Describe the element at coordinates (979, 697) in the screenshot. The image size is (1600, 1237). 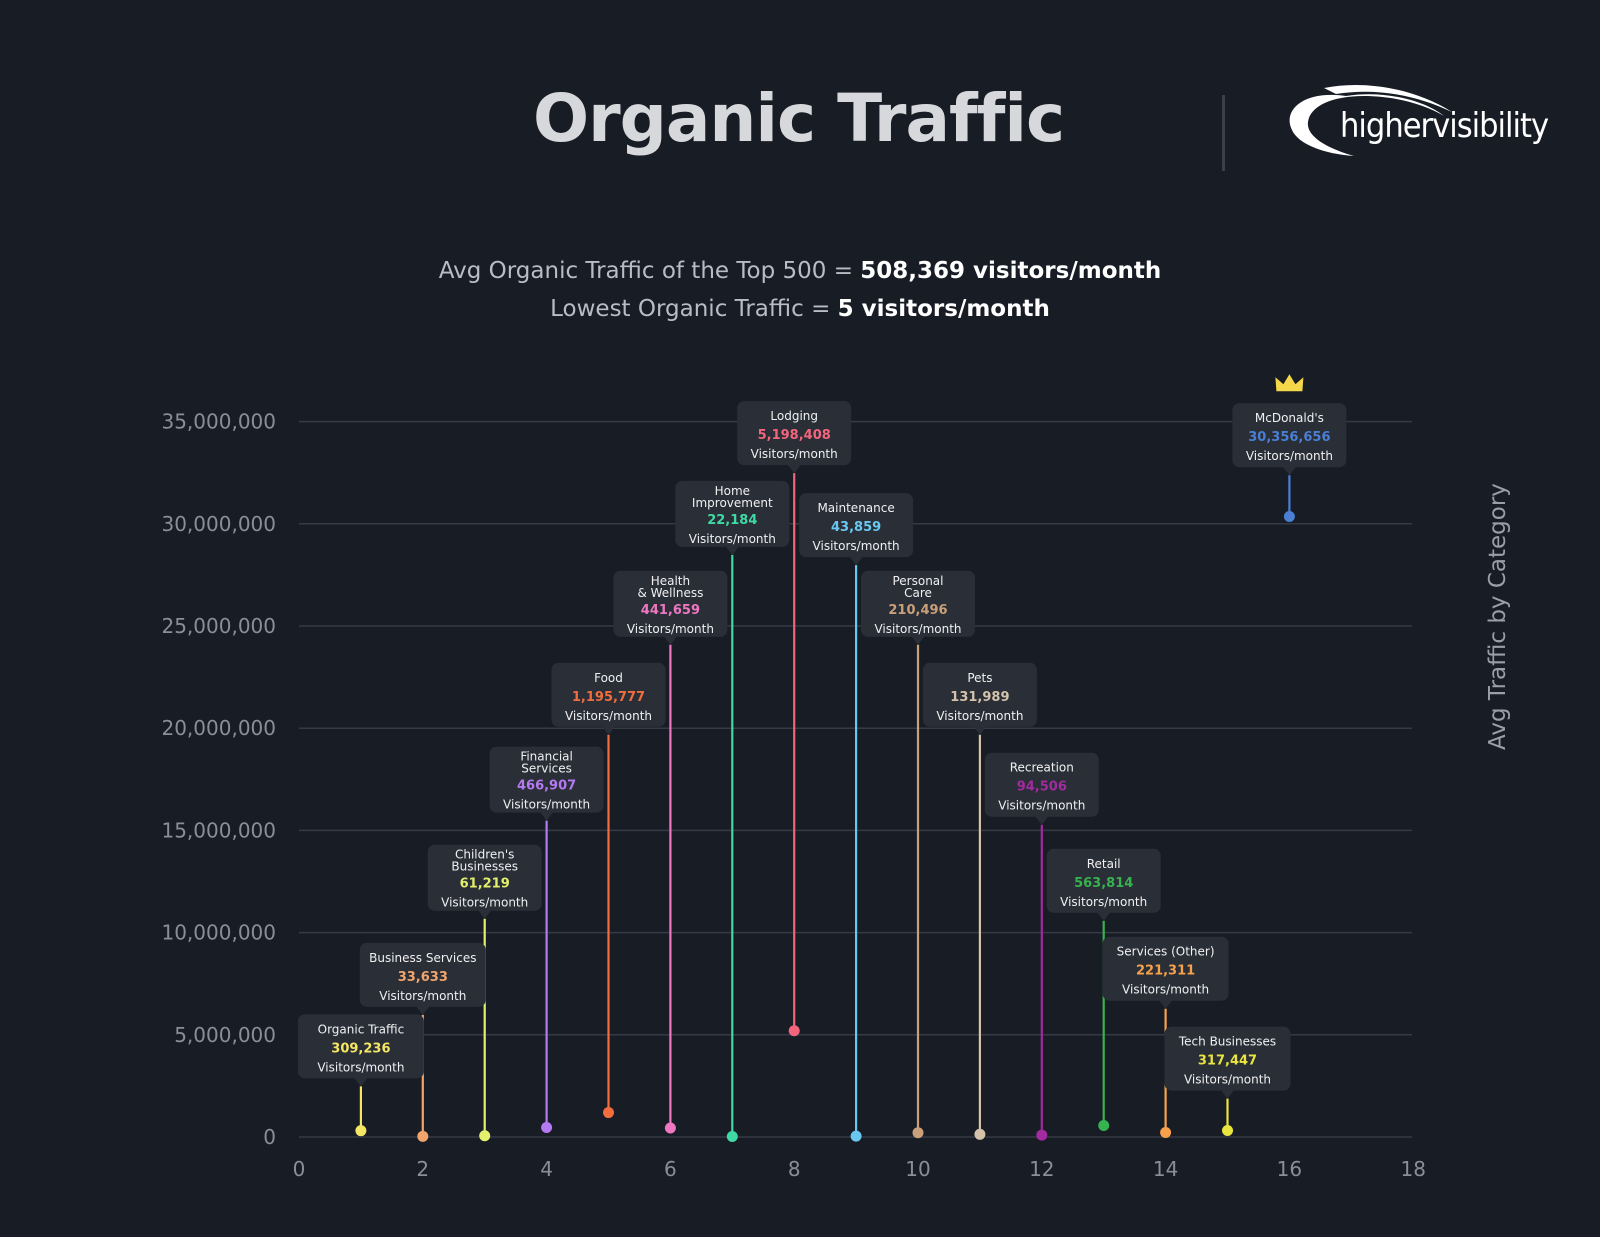
I see `point-value: 131,989` at that location.